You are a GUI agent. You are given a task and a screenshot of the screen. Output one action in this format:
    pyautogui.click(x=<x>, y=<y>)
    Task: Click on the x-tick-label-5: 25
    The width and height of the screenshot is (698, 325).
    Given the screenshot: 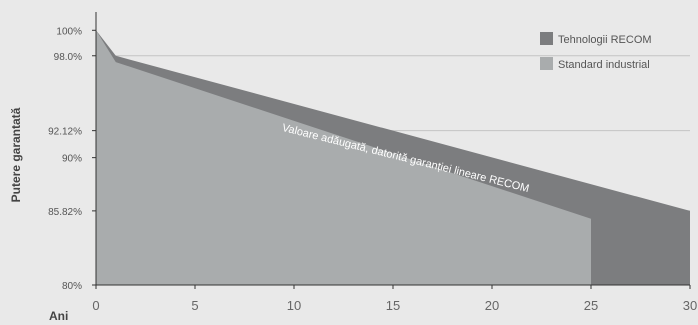 What is the action you would take?
    pyautogui.click(x=591, y=305)
    